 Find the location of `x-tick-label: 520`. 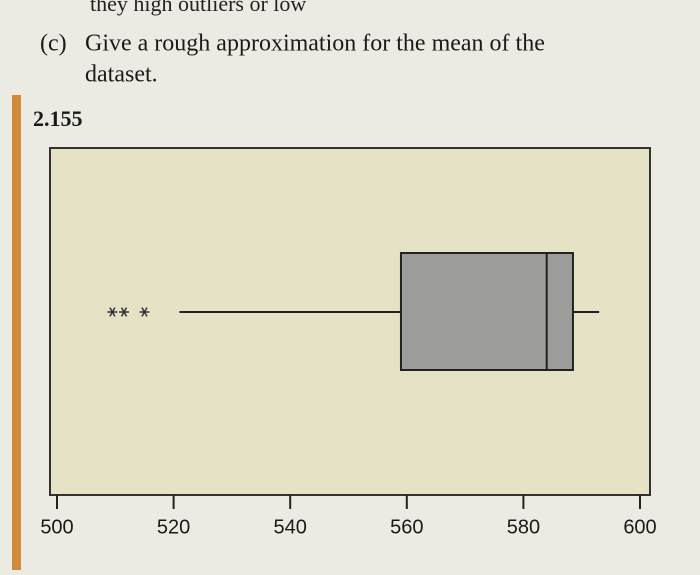

x-tick-label: 520 is located at coordinates (173, 527).